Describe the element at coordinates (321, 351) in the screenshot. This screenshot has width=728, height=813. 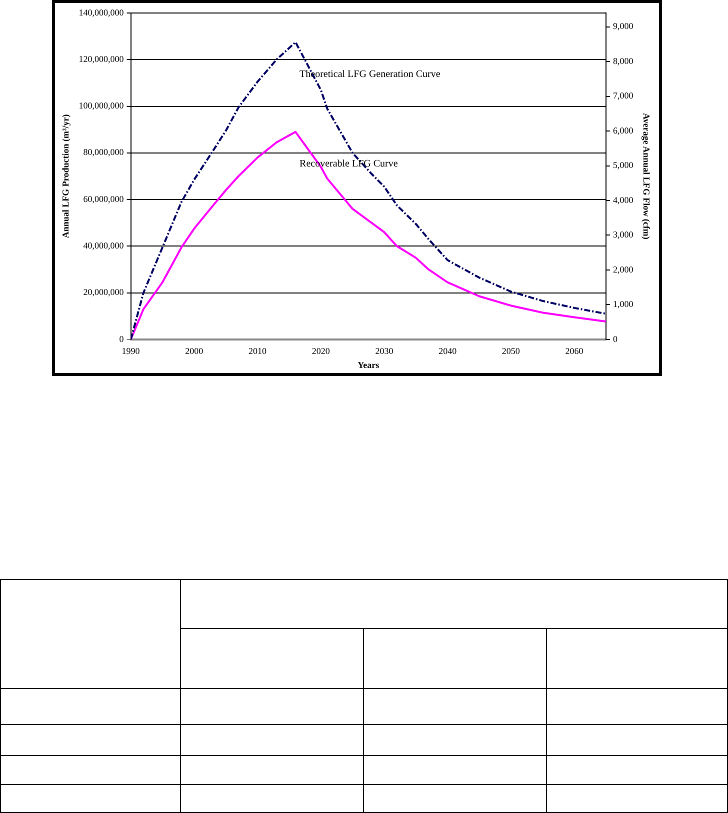
I see `x-tick-label: 2020` at that location.